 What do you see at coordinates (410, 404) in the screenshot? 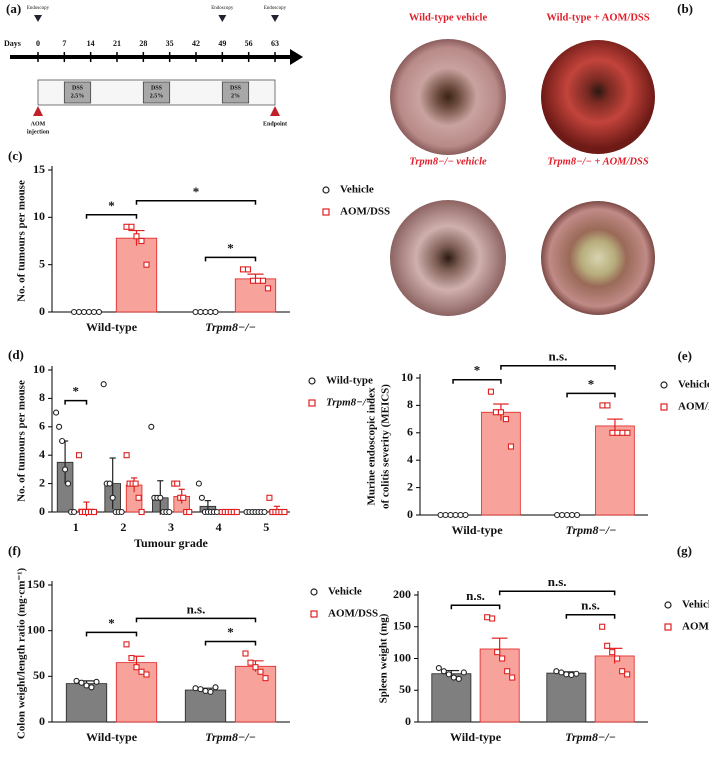
I see `y-tick-label: 8` at bounding box center [410, 404].